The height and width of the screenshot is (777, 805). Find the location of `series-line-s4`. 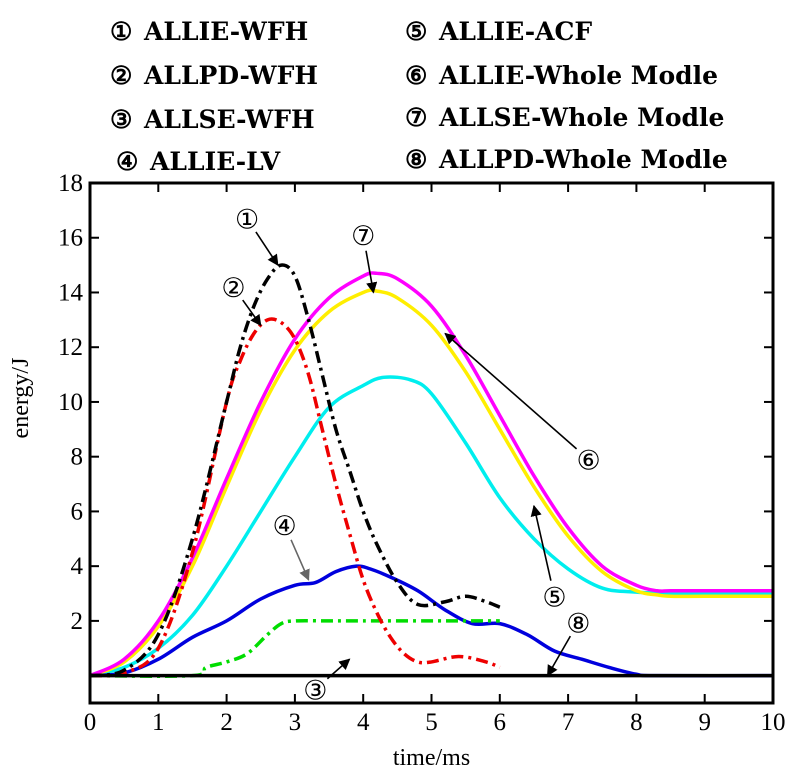

series-line-s4 is located at coordinates (431, 621).